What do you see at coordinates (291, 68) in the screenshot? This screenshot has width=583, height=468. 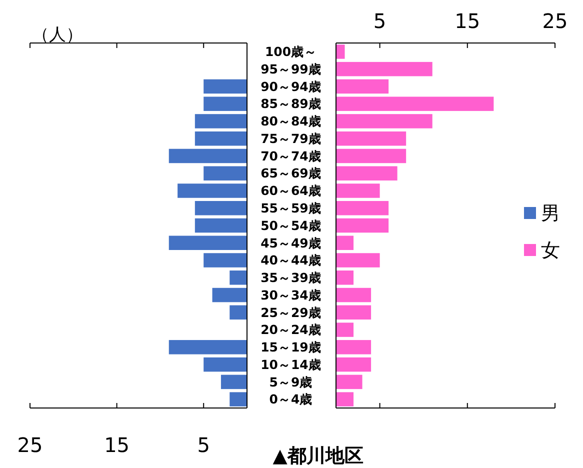 I see `y-tick-label: 95～99歳` at bounding box center [291, 68].